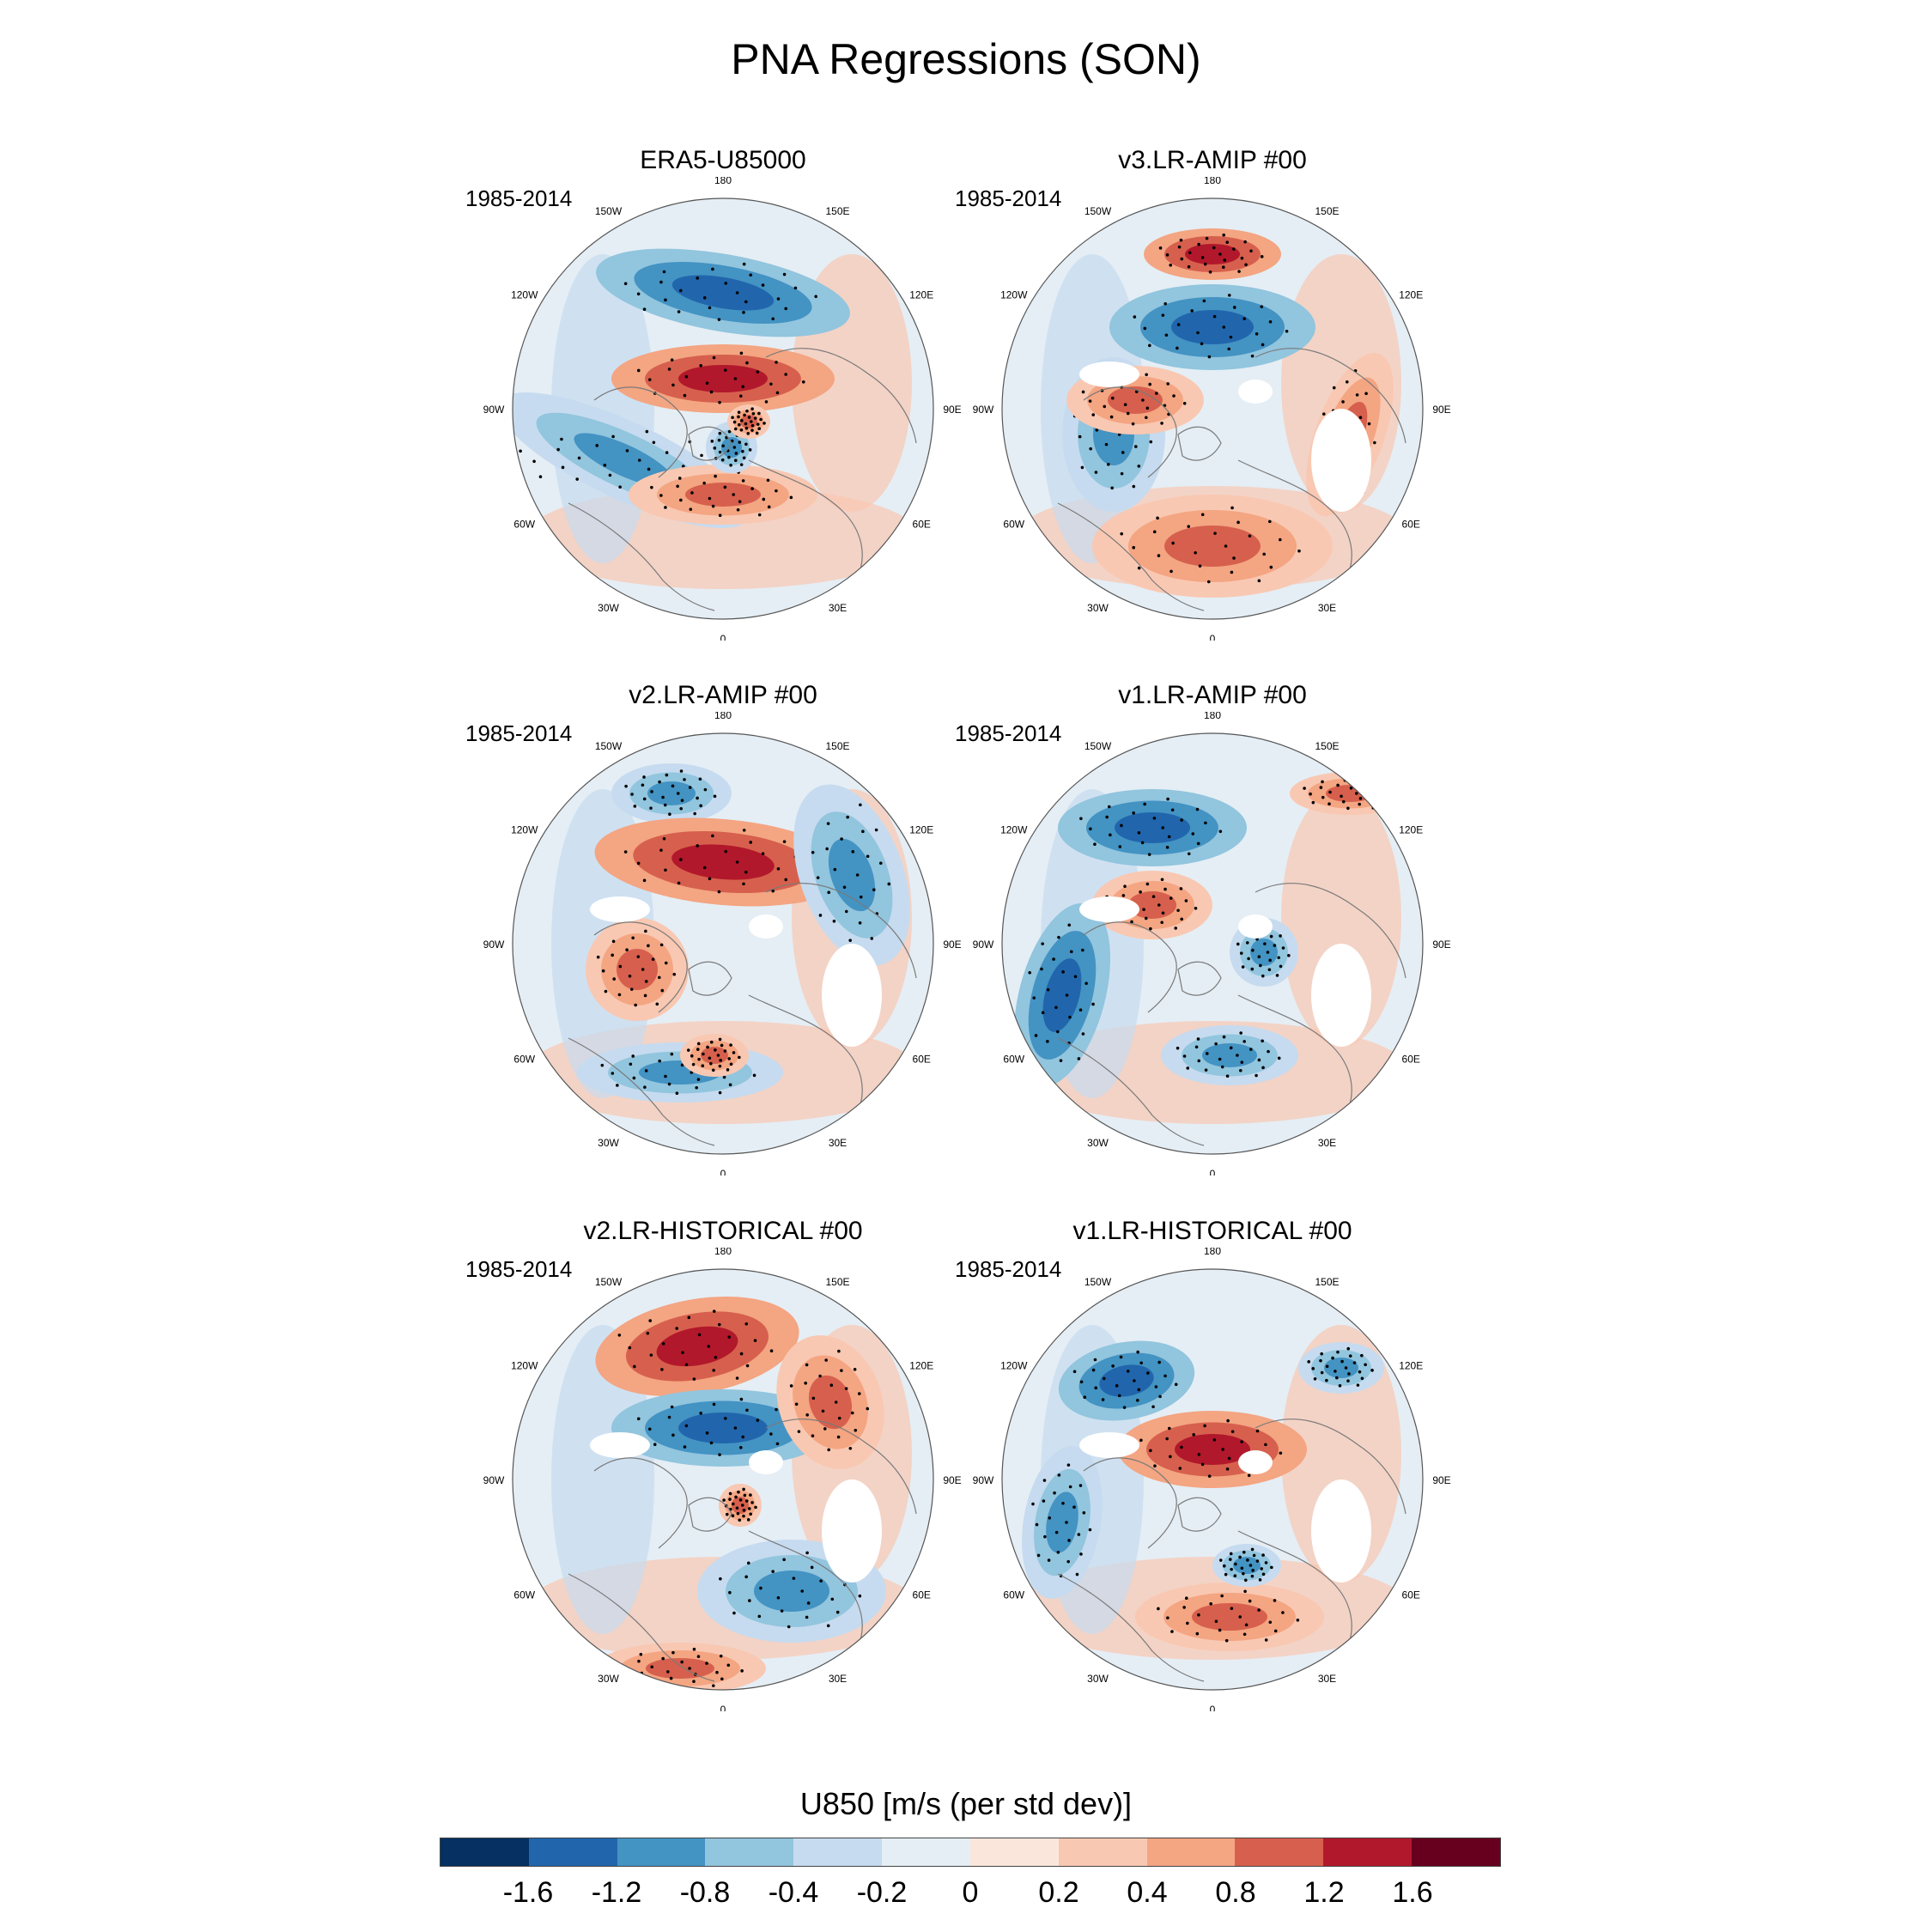 This screenshot has width=1932, height=1932. What do you see at coordinates (1213, 695) in the screenshot?
I see `panel-title: v1.LR-AMIP #00` at bounding box center [1213, 695].